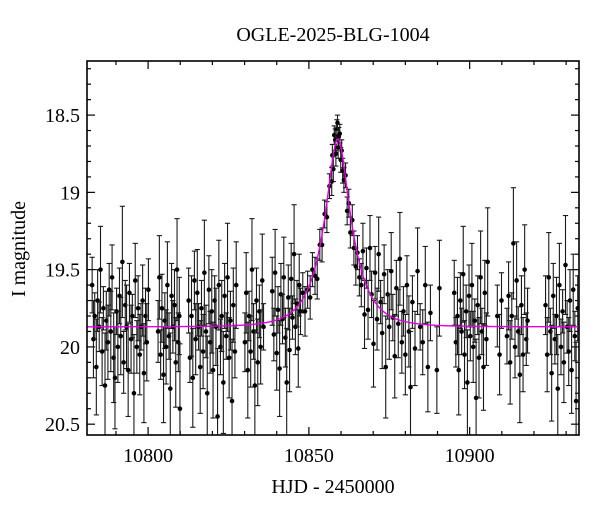 This screenshot has width=600, height=512. I want to click on x-axis-label: HJD - 2450000, so click(333, 487).